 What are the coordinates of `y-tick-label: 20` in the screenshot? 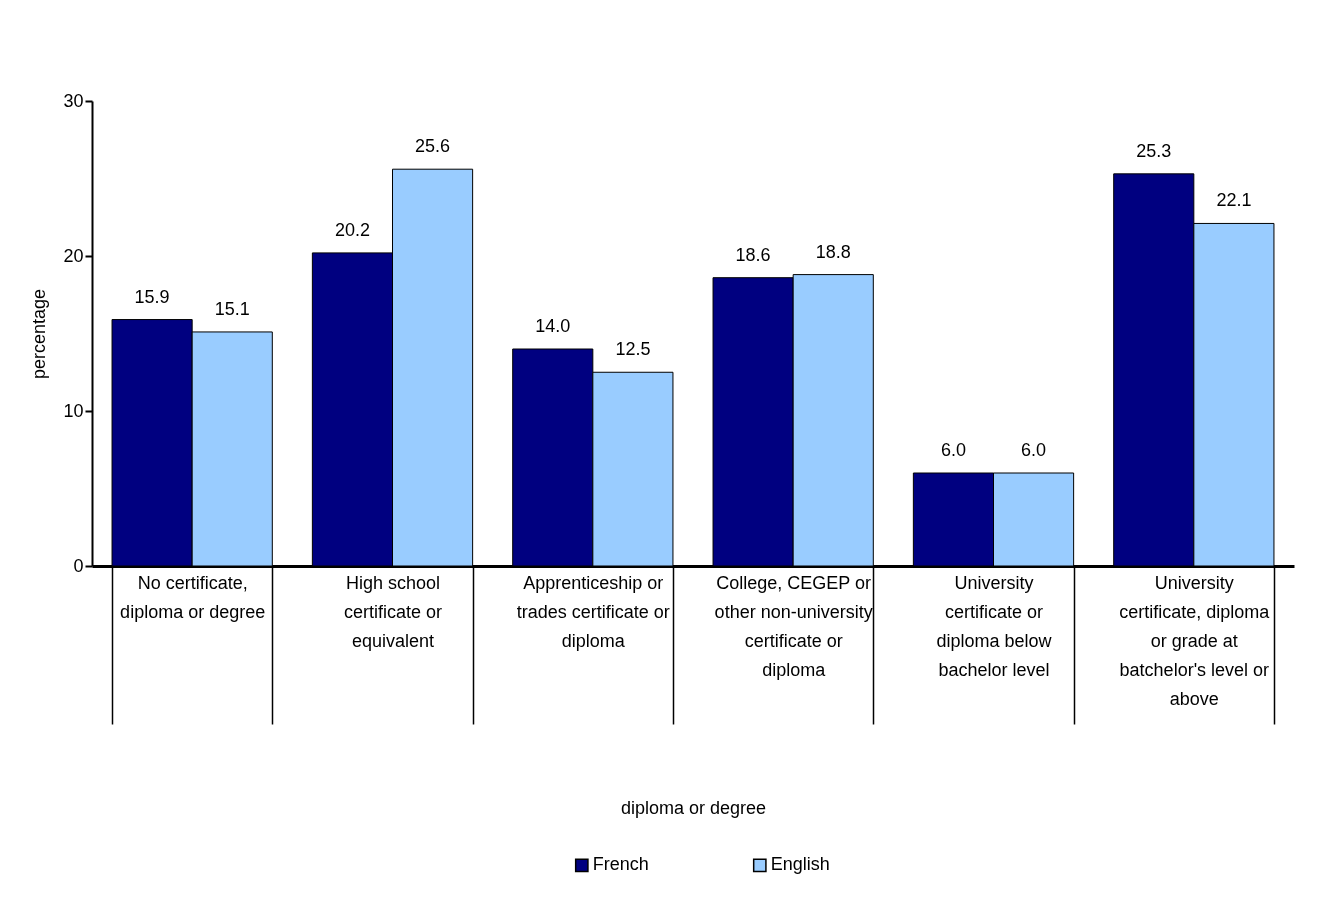 It's located at (73, 255).